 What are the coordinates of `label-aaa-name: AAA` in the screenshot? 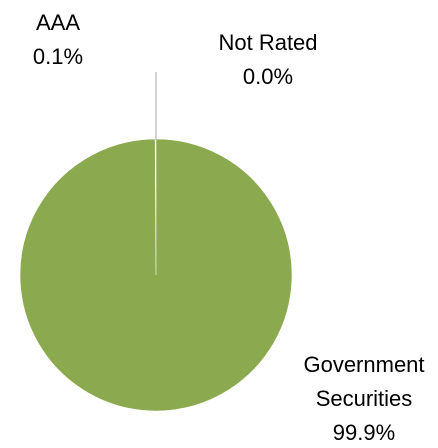 It's located at (58, 22).